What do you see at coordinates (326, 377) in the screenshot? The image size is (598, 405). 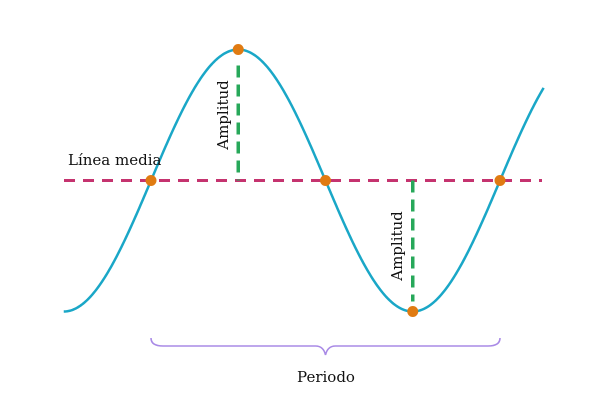 I see `period-label: Periodo` at bounding box center [326, 377].